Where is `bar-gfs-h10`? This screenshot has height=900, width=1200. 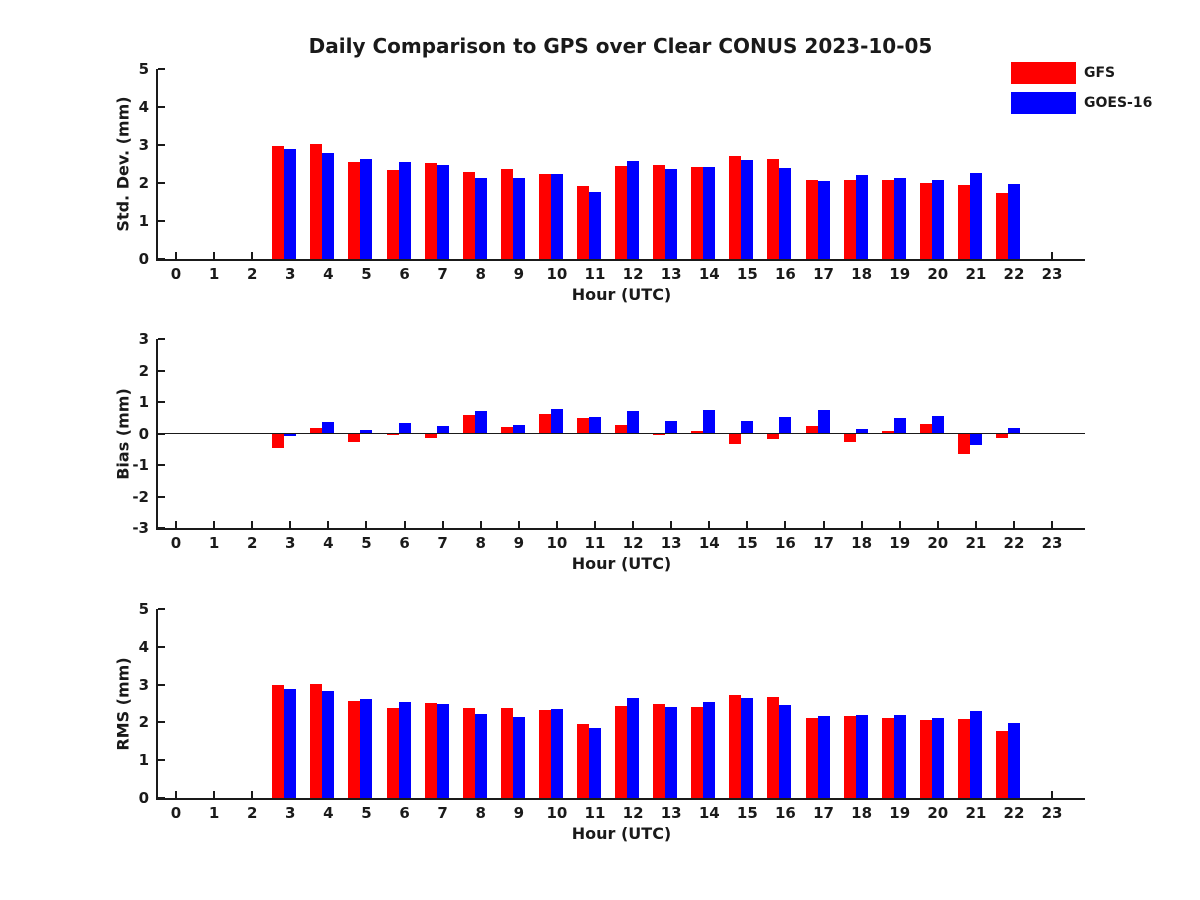 bar-gfs-h10 is located at coordinates (544, 216).